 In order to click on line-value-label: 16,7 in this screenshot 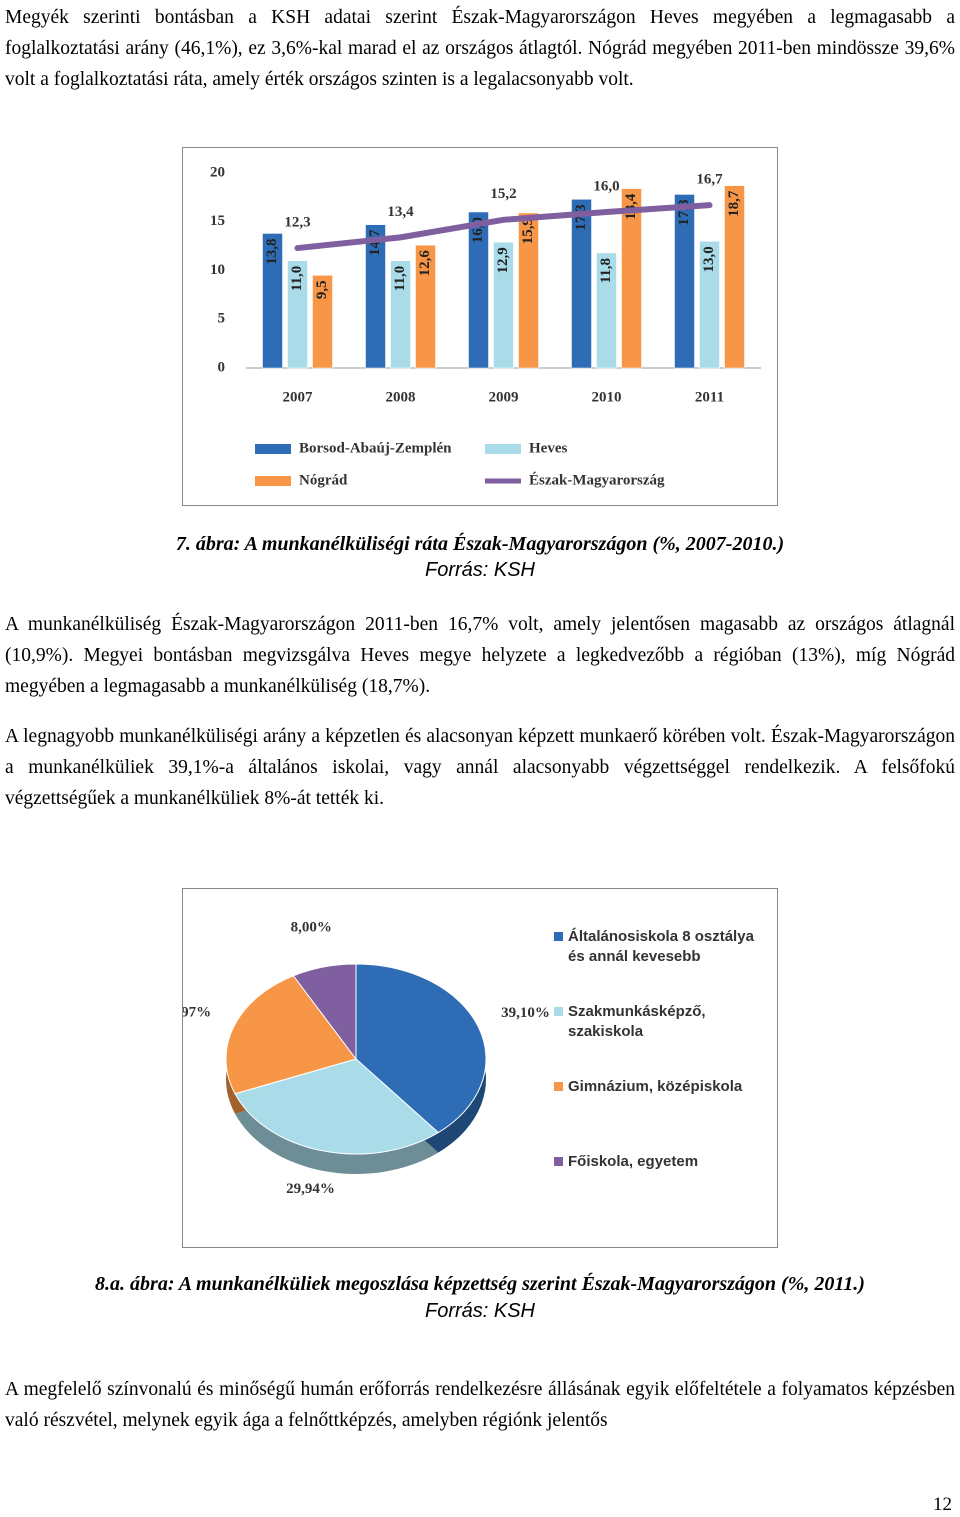, I will do `click(709, 180)`.